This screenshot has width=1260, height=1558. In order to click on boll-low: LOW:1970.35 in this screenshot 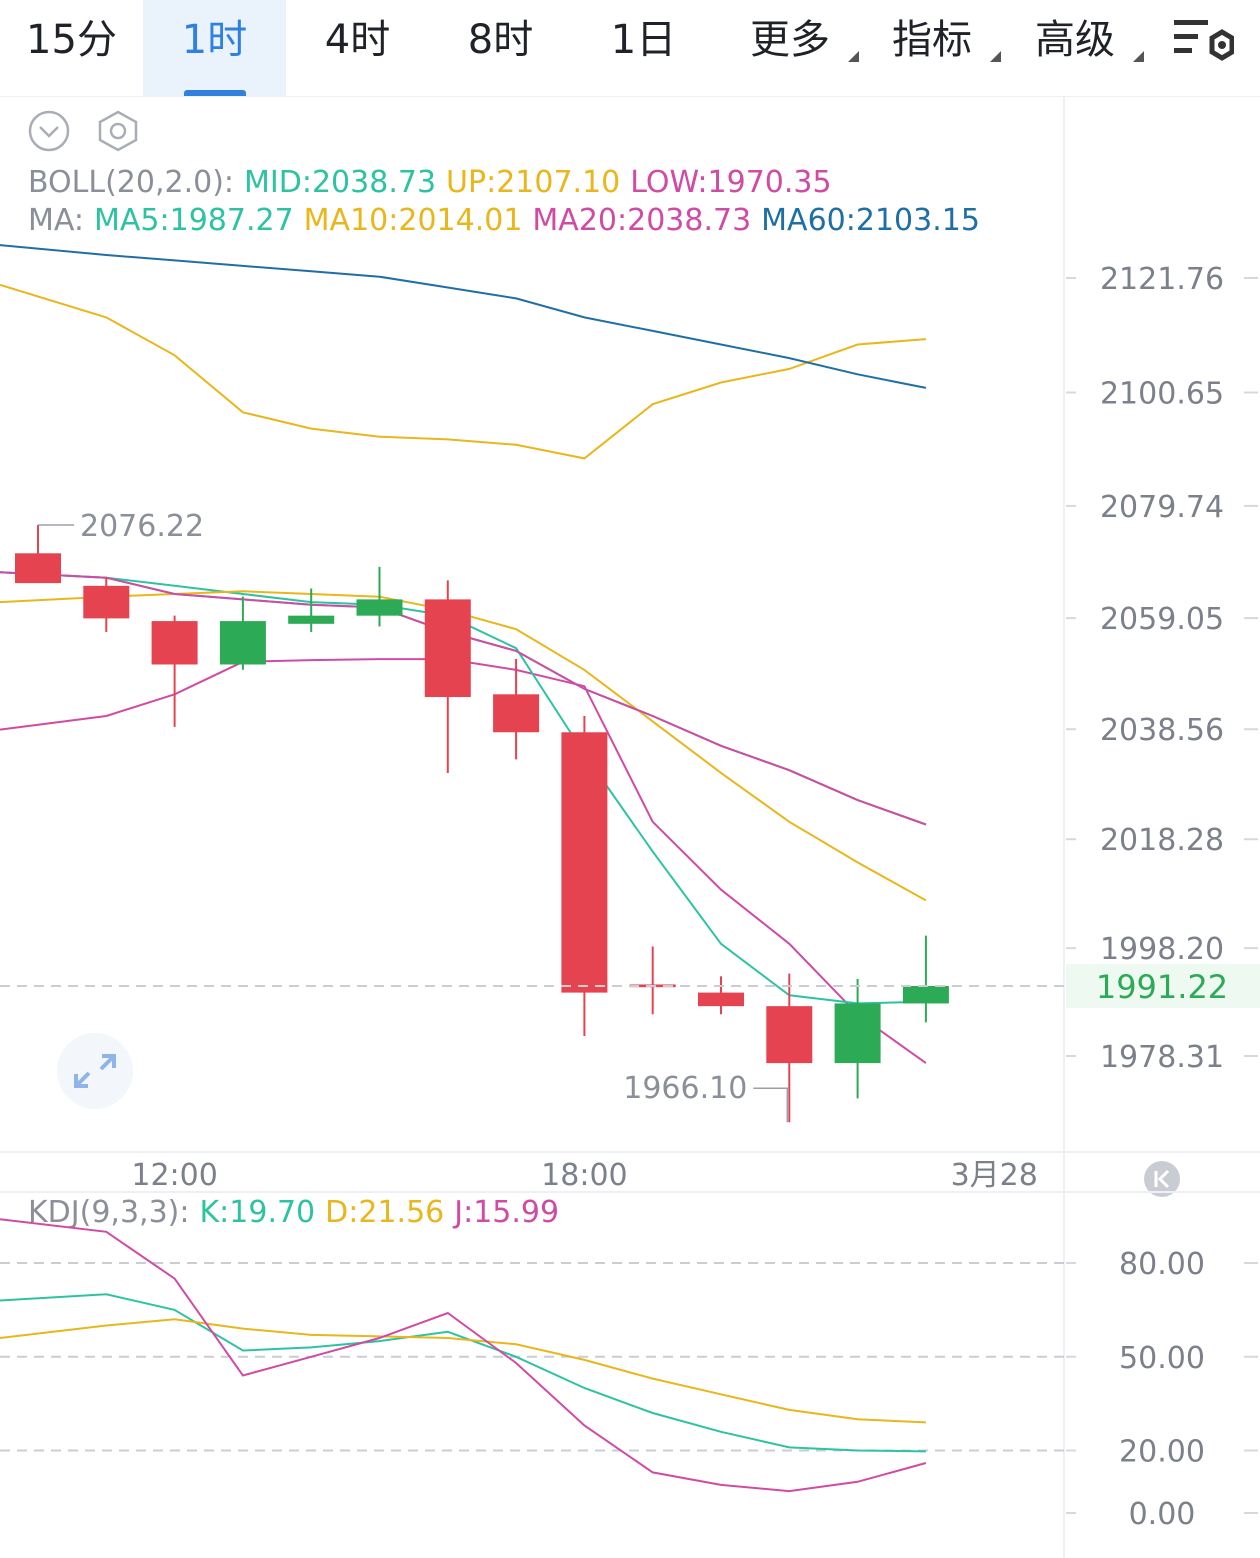, I will do `click(731, 182)`.